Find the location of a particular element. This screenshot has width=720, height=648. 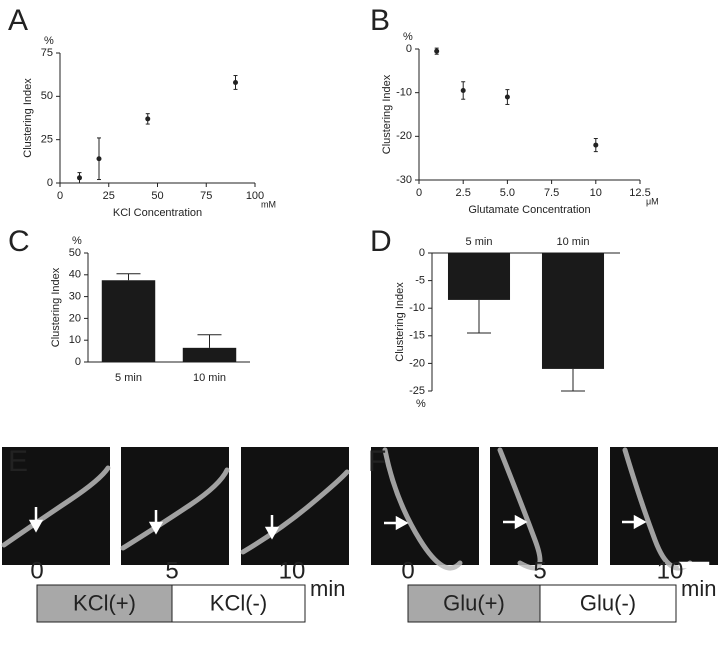

x-tick-label: 50 is located at coordinates (157, 196).